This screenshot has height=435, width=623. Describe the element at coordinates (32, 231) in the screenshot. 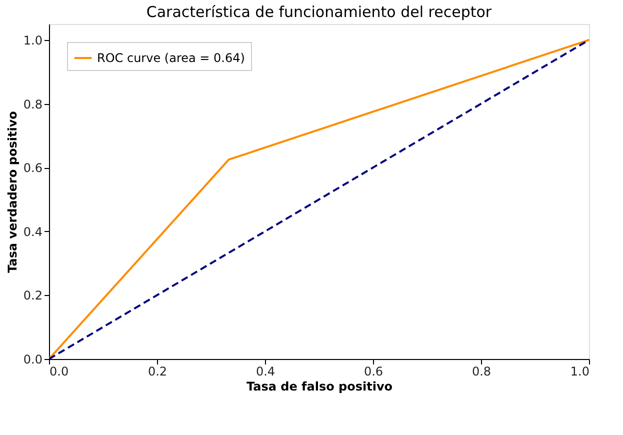

I see `y-tick-label: 0.4` at that location.